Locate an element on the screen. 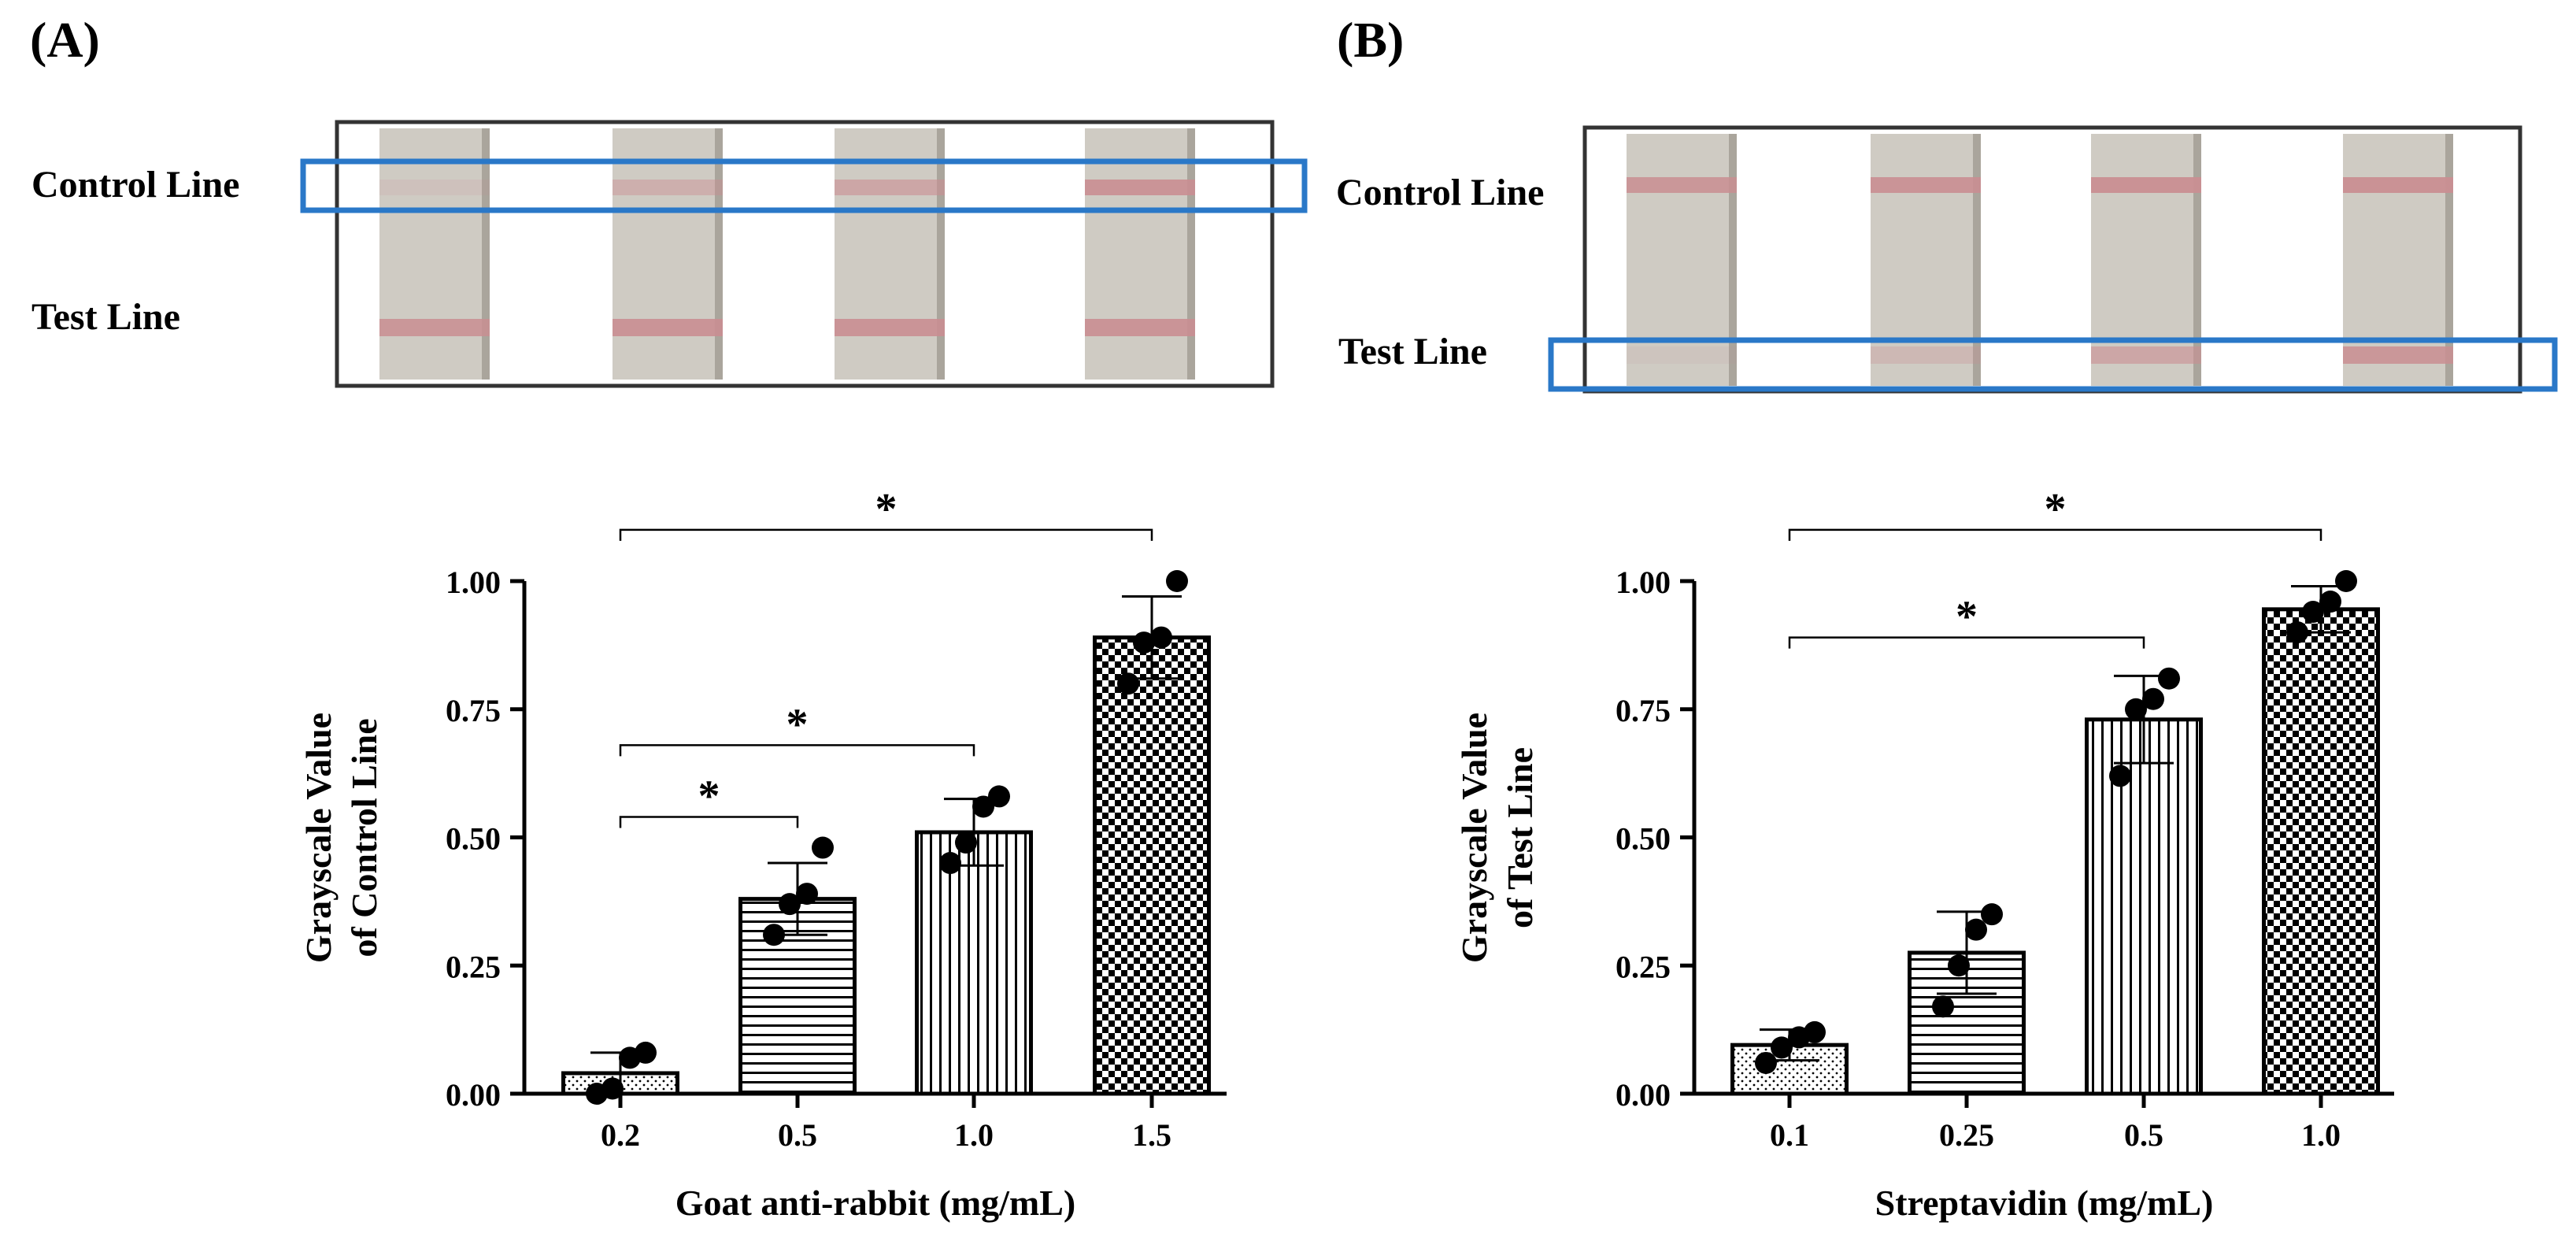 The height and width of the screenshot is (1237, 2576). chart-1-bar-1.5 is located at coordinates (1152, 865).